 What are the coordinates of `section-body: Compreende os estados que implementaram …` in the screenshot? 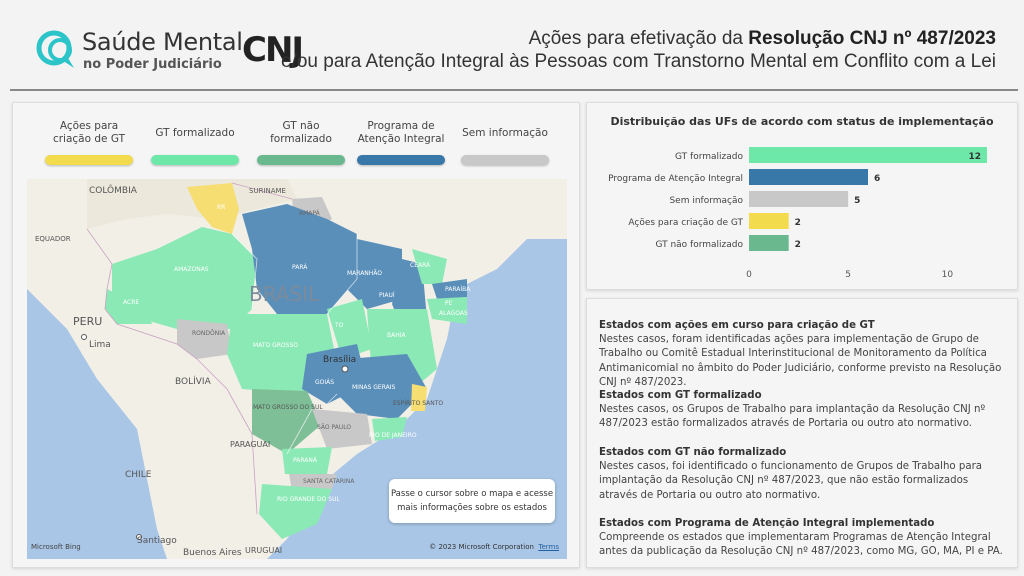 It's located at (801, 545).